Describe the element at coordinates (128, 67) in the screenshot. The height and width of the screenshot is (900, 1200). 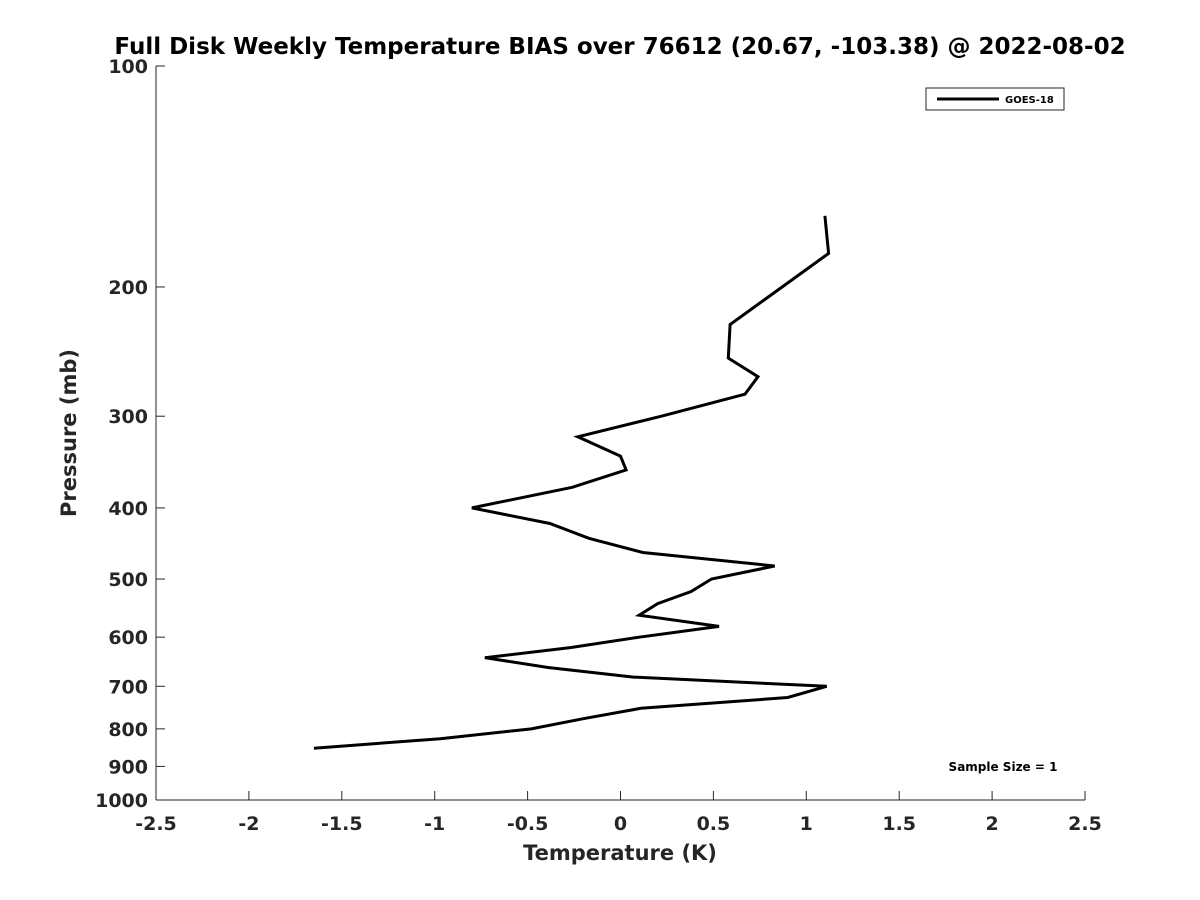
I see `y-tick-label: 100` at that location.